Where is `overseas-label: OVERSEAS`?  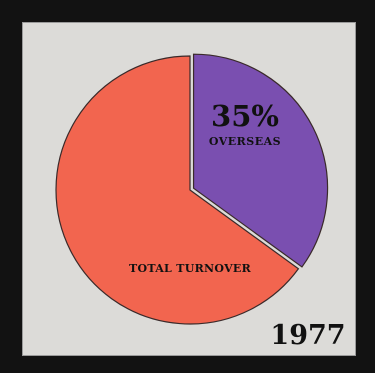 overseas-label: OVERSEAS is located at coordinates (245, 141).